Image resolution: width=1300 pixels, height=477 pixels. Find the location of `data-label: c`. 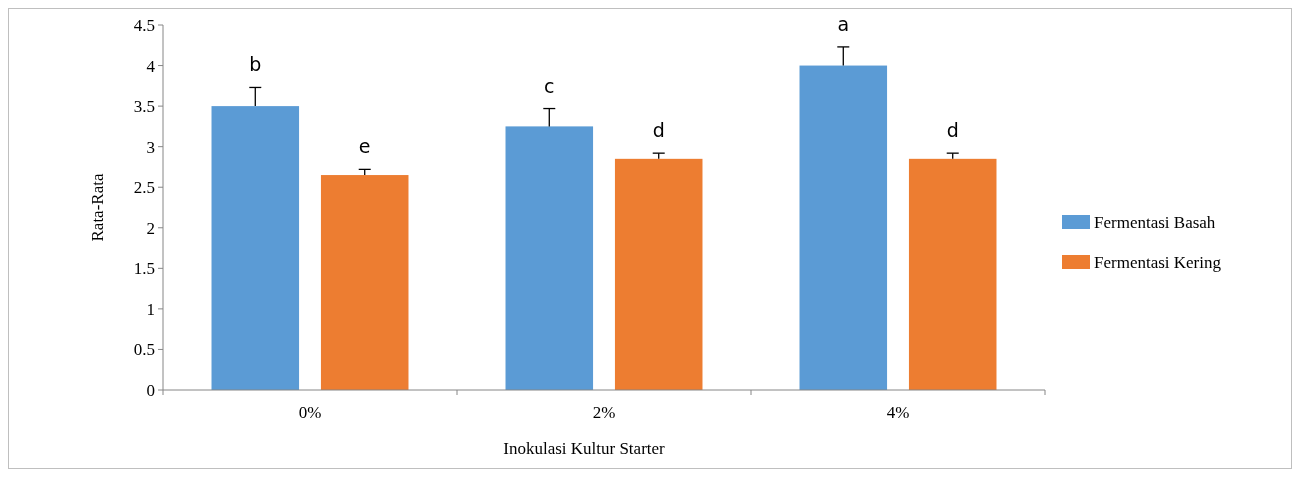

data-label: c is located at coordinates (549, 85).